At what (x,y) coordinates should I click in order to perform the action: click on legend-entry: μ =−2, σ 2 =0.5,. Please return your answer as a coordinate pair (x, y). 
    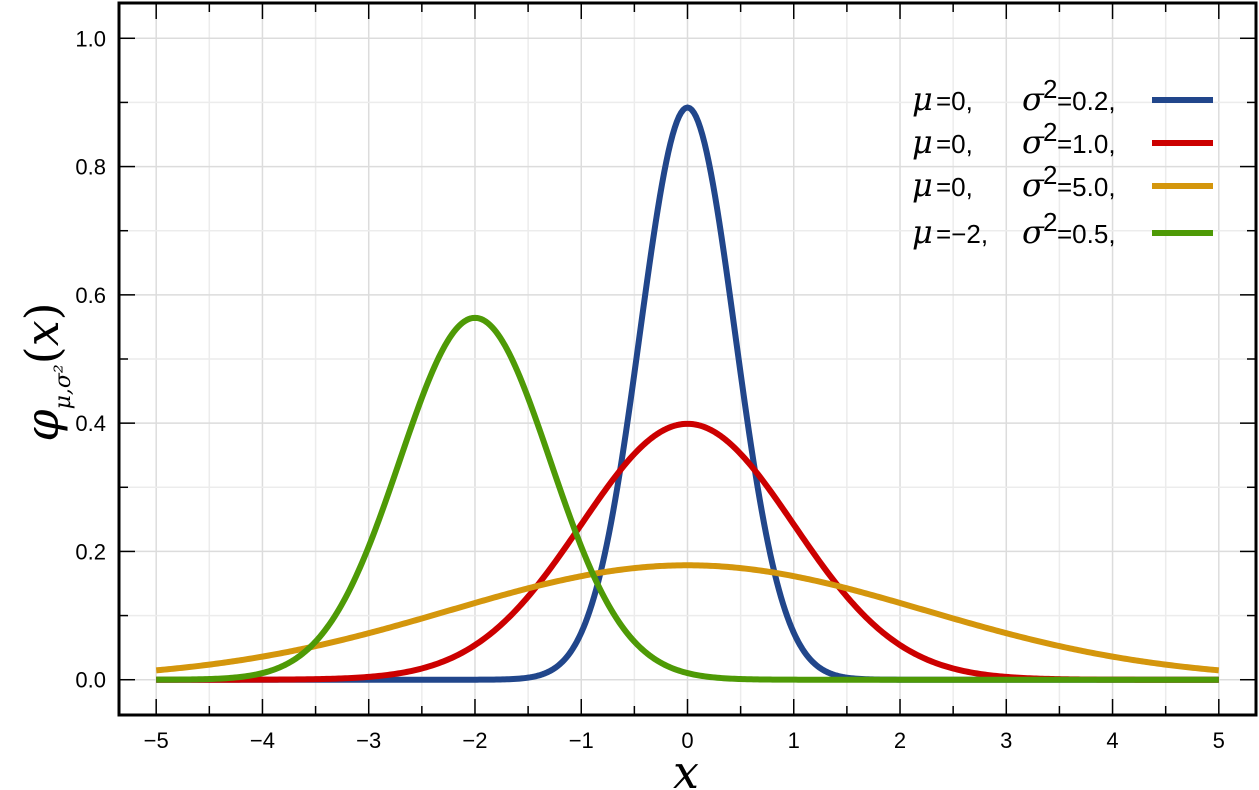
    Looking at the image, I should click on (1062, 229).